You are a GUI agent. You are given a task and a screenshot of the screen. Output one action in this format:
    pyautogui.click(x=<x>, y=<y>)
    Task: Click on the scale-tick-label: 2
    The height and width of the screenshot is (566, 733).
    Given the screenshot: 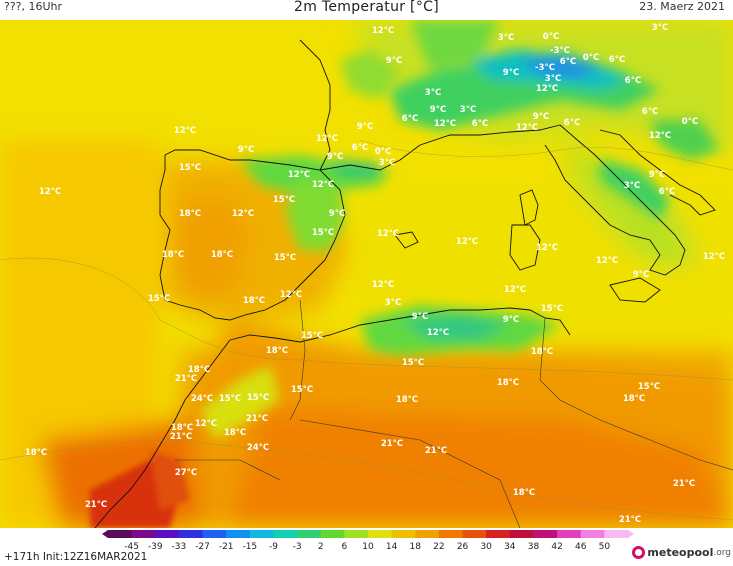 What is the action you would take?
    pyautogui.click(x=321, y=547)
    